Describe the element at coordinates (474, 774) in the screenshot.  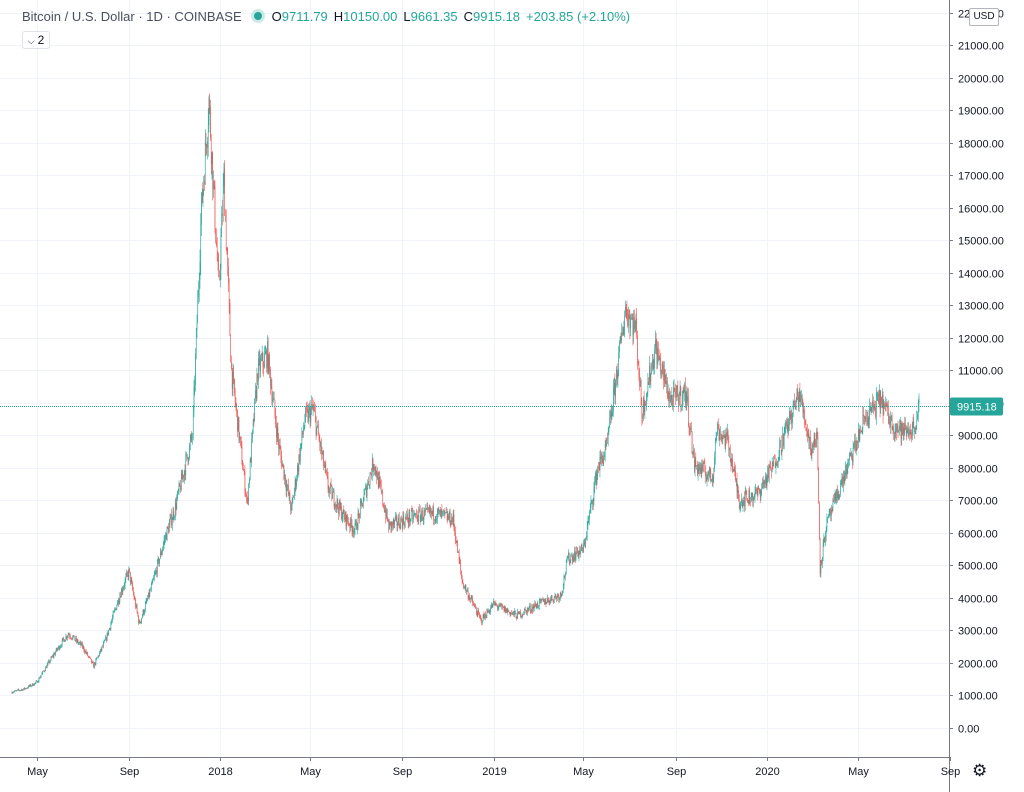
I see `time-scale-background` at that location.